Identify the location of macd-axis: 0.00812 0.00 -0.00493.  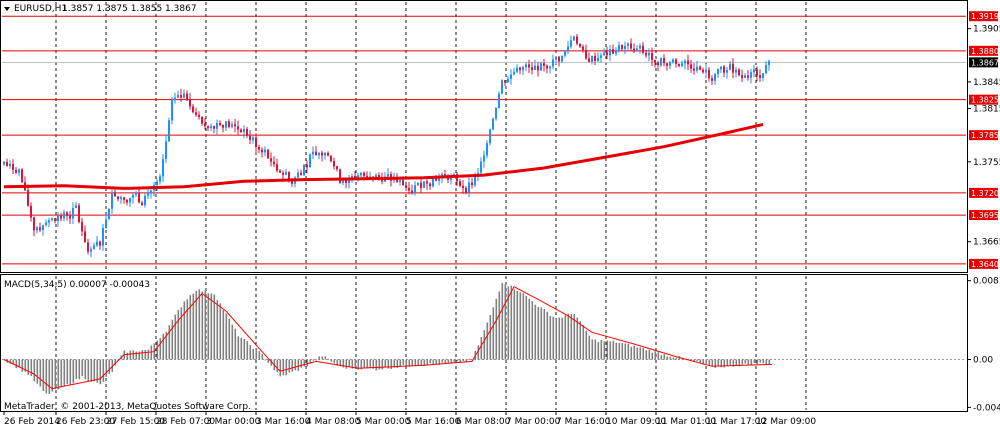
(983, 345).